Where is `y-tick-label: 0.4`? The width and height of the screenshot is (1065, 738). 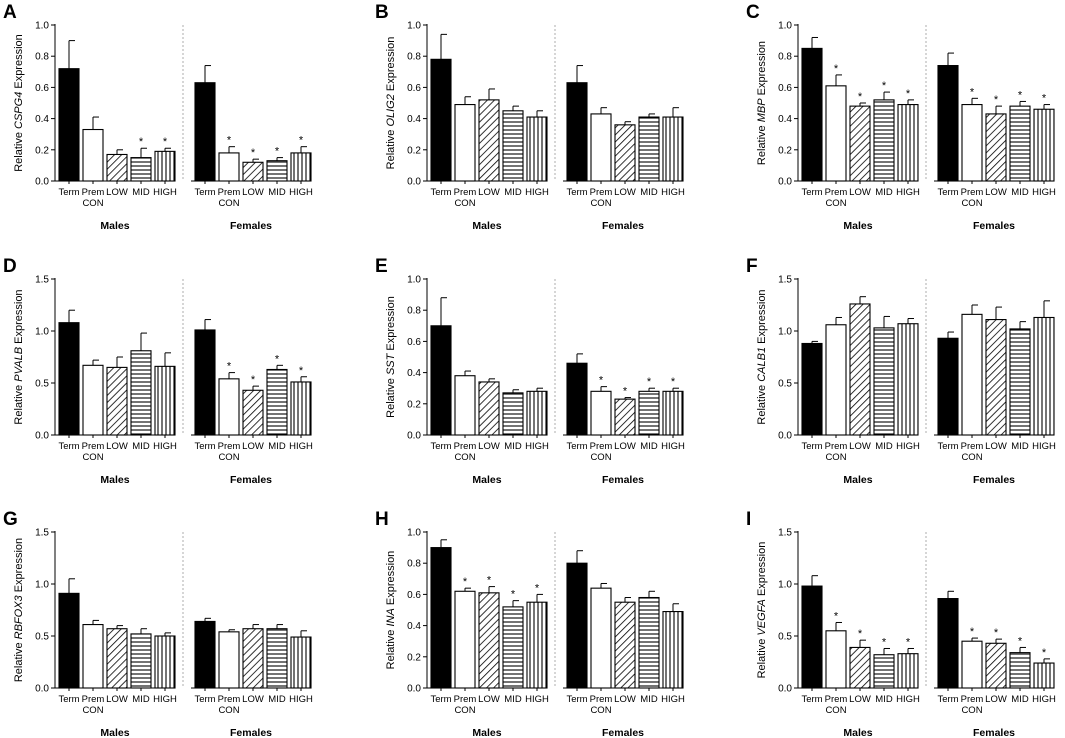 y-tick-label: 0.4 is located at coordinates (785, 119).